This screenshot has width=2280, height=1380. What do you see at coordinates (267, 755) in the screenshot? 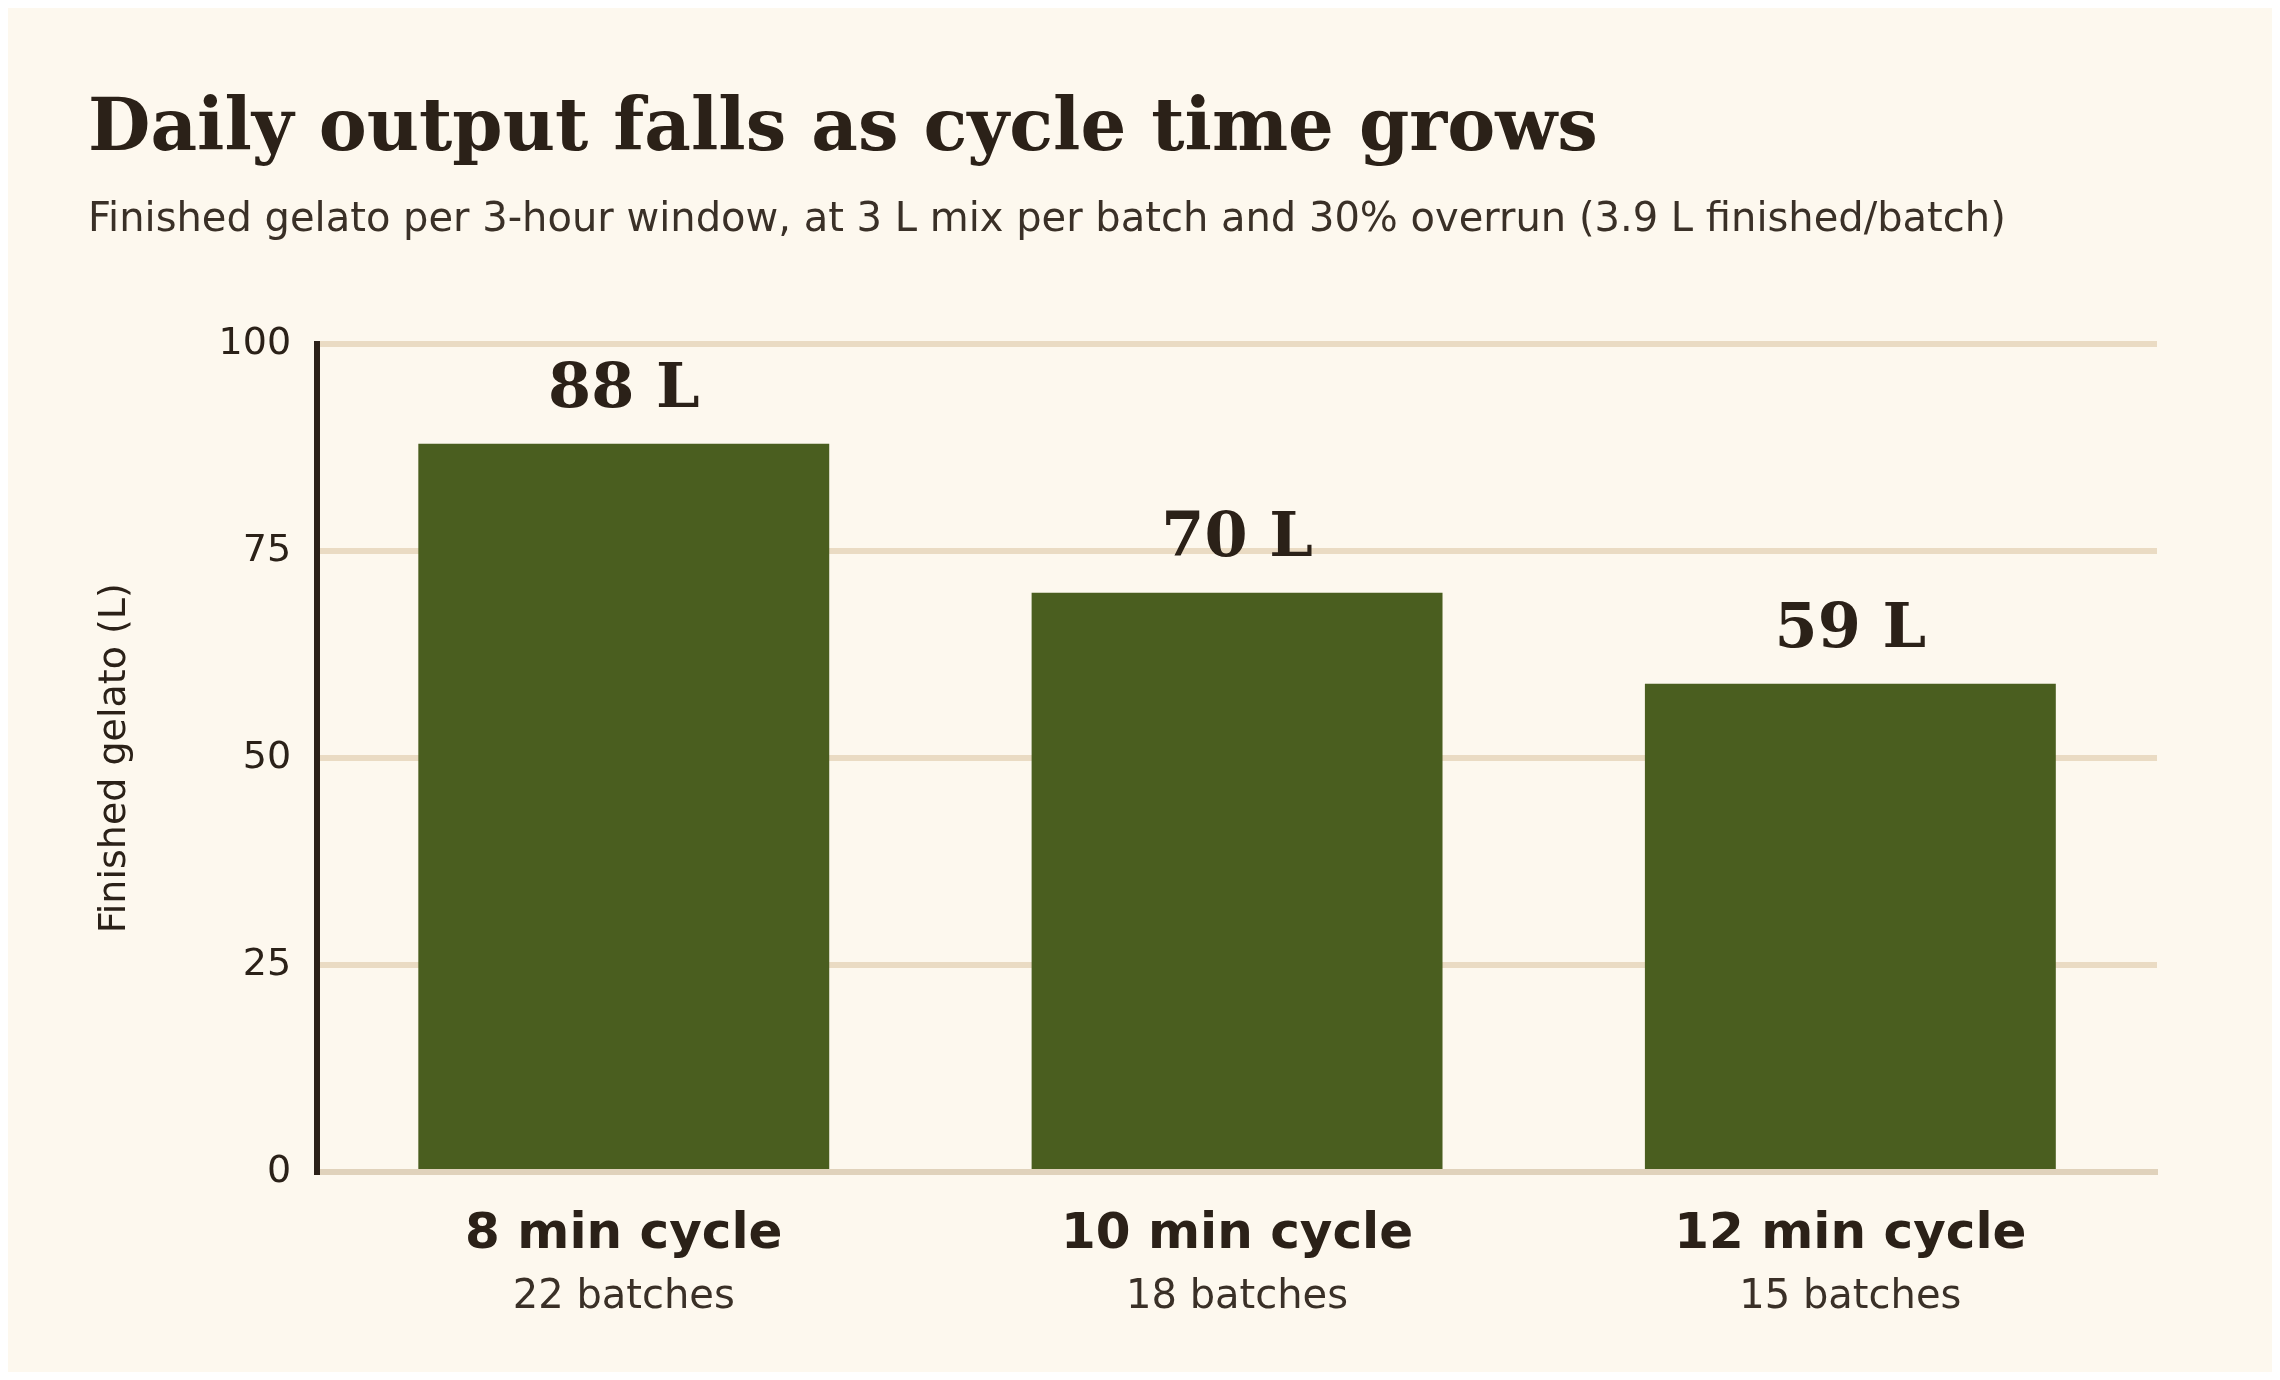
I see `y-tick-label: 50` at bounding box center [267, 755].